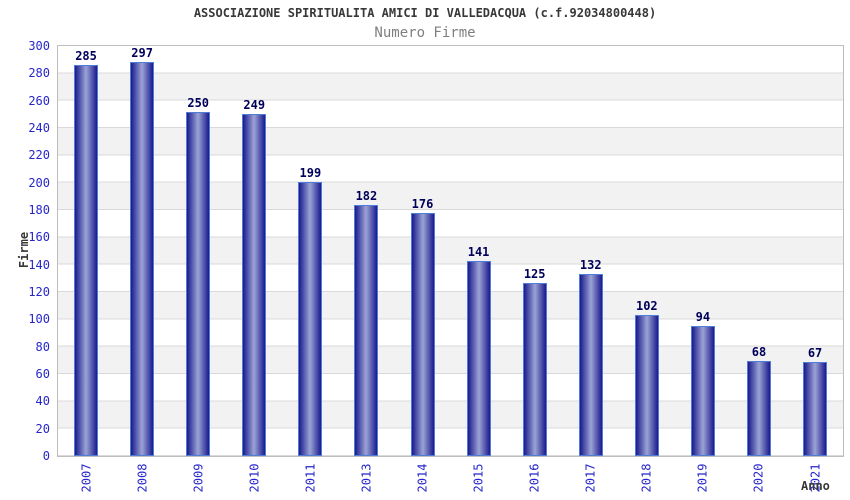  Describe the element at coordinates (759, 352) in the screenshot. I see `bar-value-label: 68` at that location.